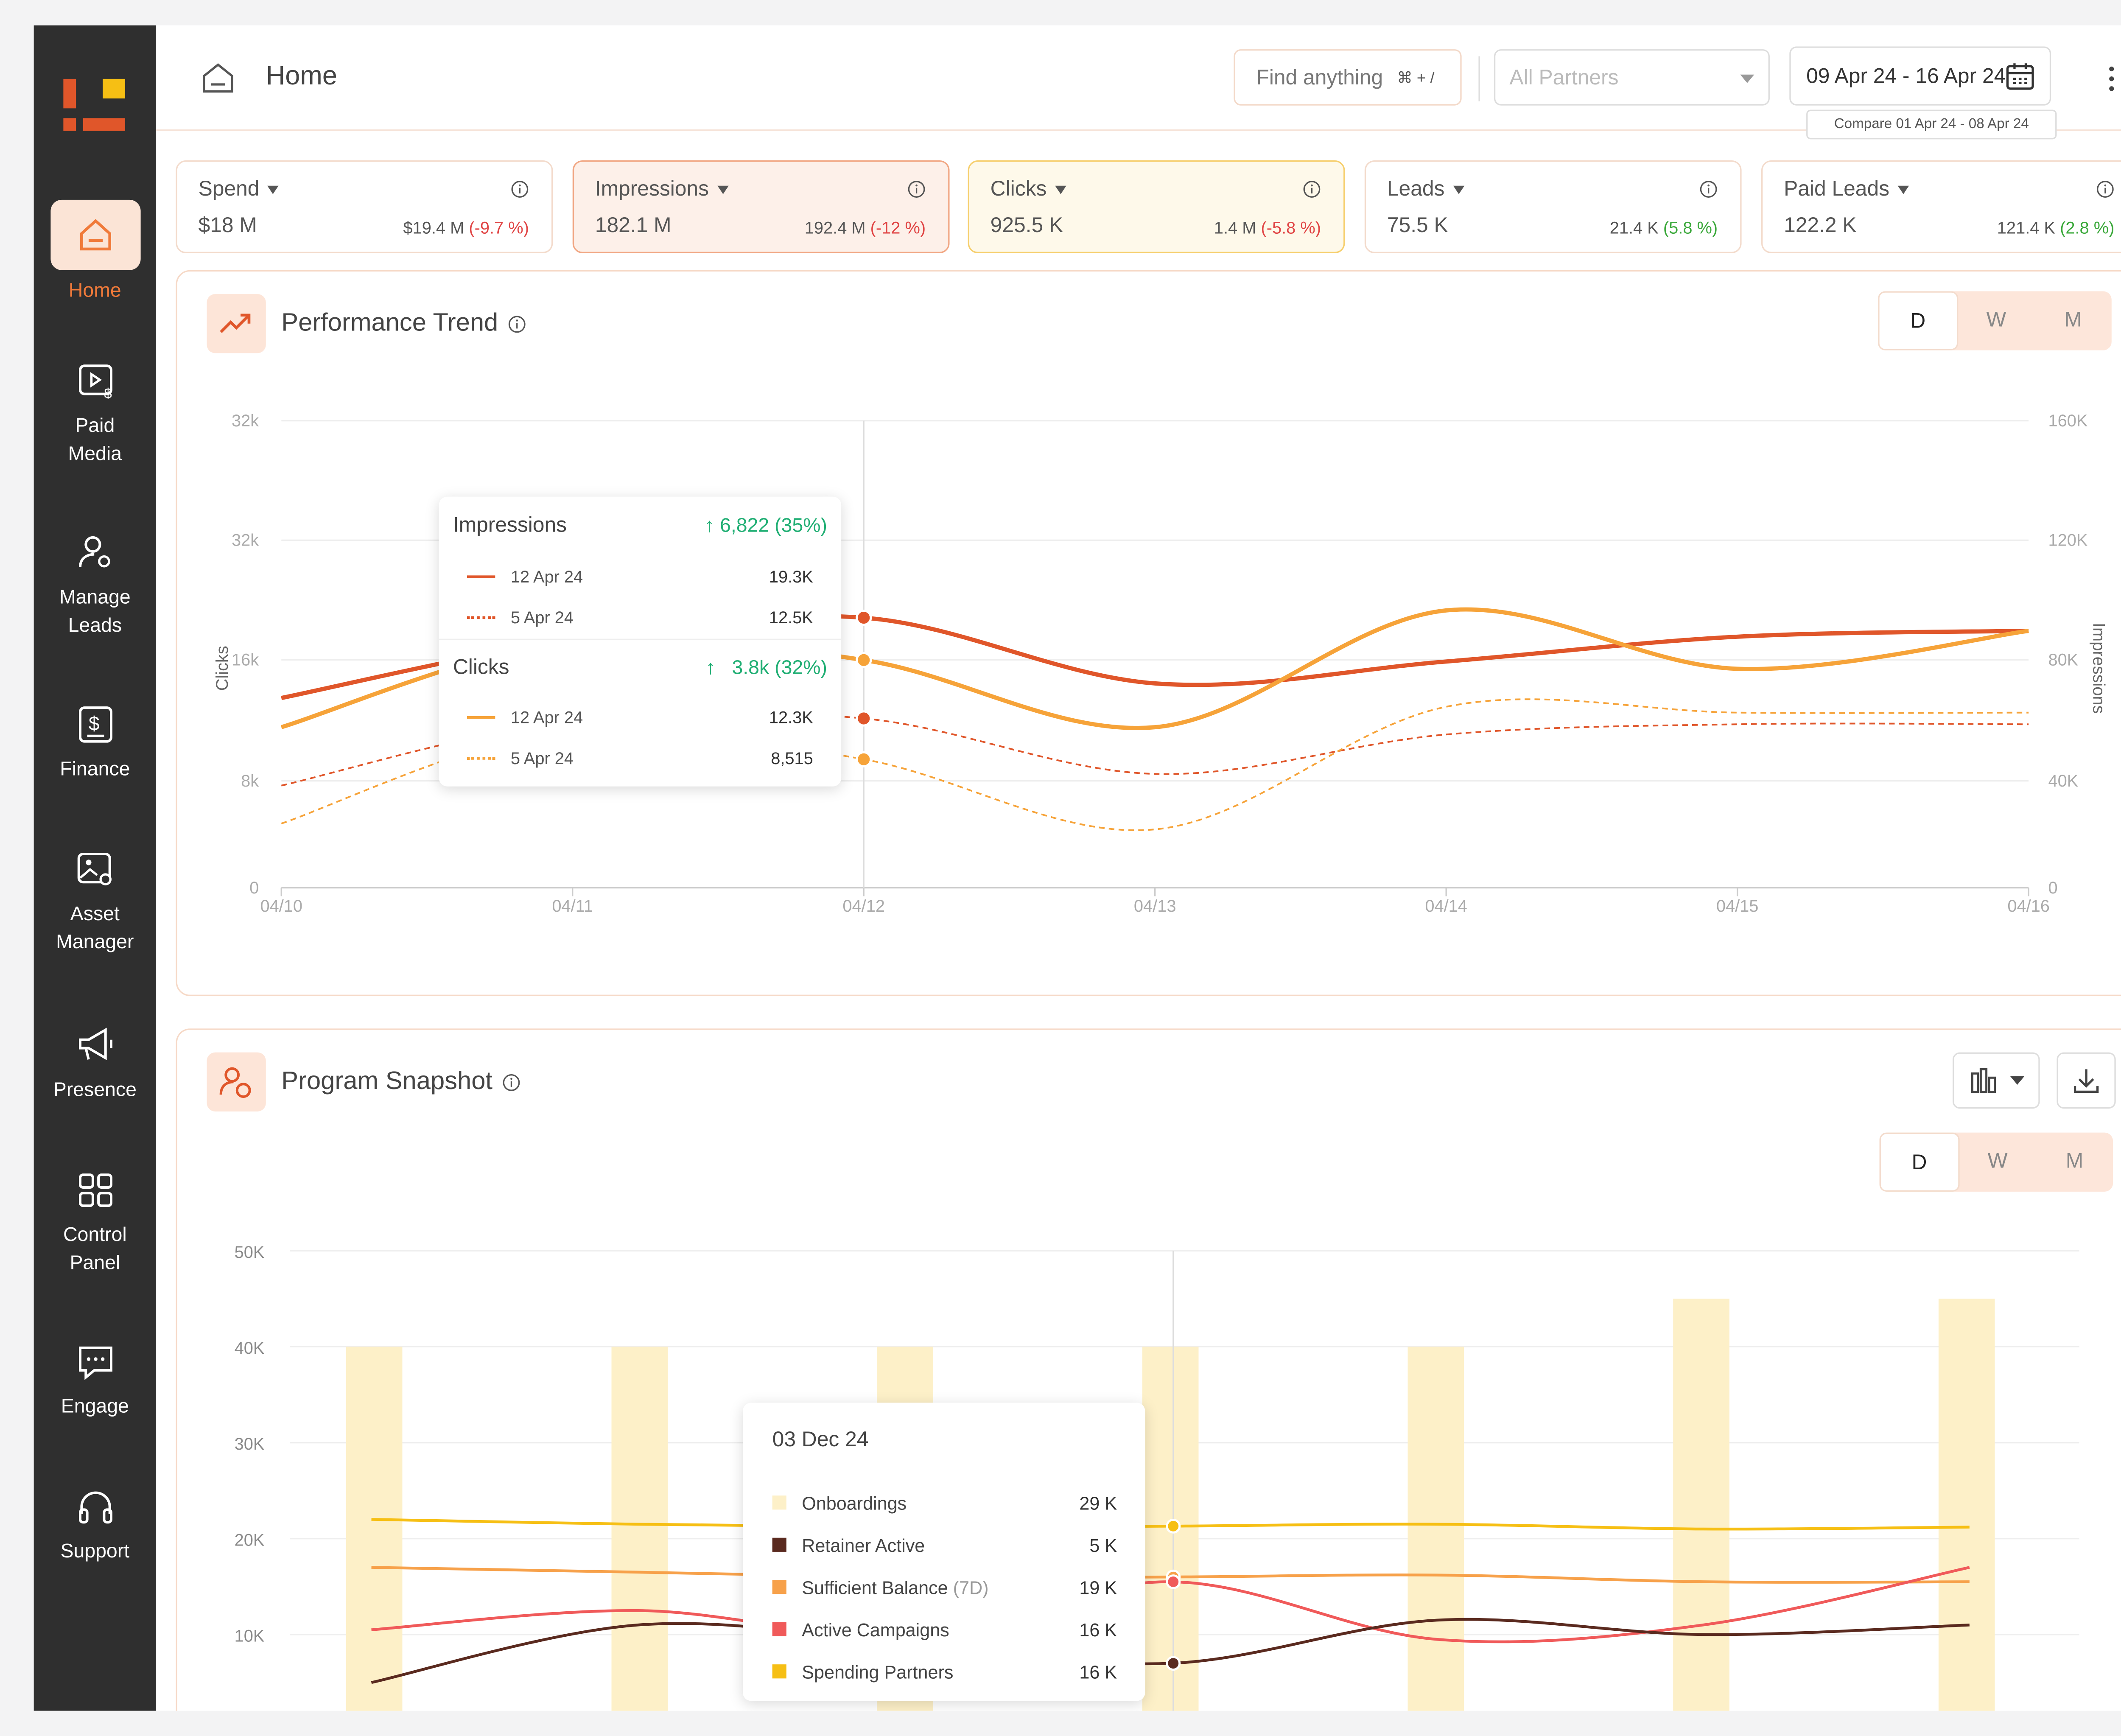 This screenshot has width=2121, height=1736. Describe the element at coordinates (95, 927) in the screenshot. I see `sidebar-item-label: Asset Manager` at that location.